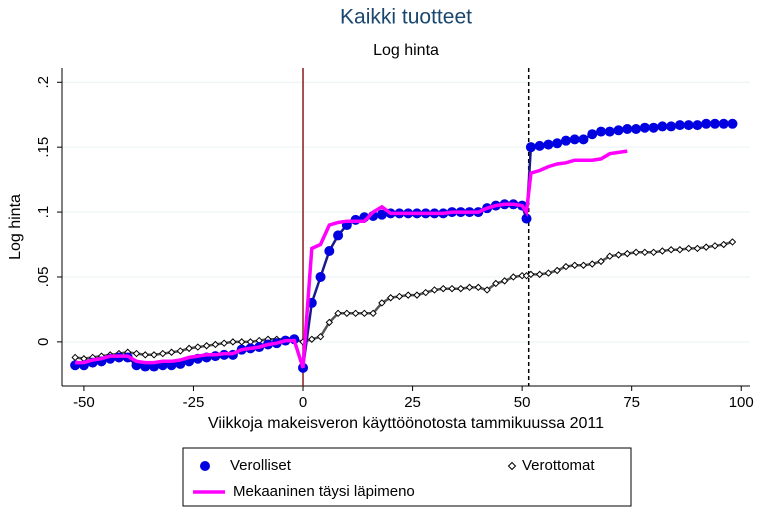 The image size is (762, 511). I want to click on y-tick-label: .2, so click(43, 82).